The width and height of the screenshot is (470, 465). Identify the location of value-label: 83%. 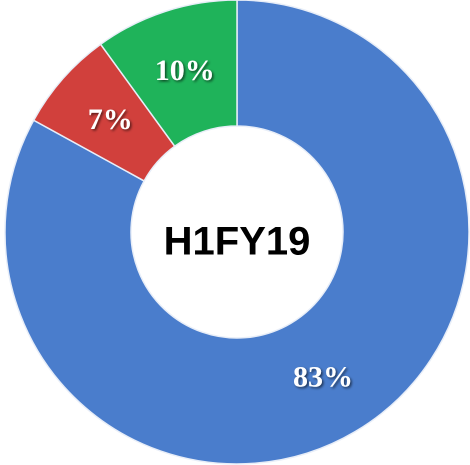
(323, 376).